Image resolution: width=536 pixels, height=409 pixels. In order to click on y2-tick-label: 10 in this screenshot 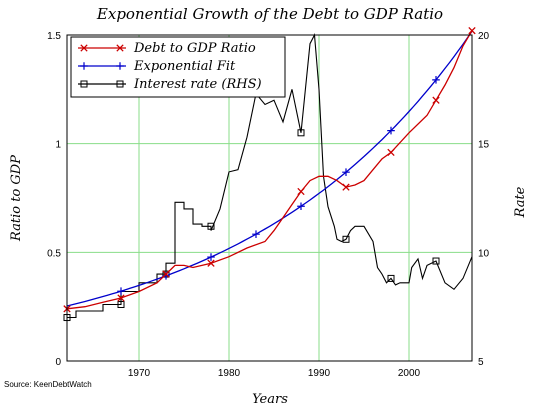, I will do `click(484, 253)`.